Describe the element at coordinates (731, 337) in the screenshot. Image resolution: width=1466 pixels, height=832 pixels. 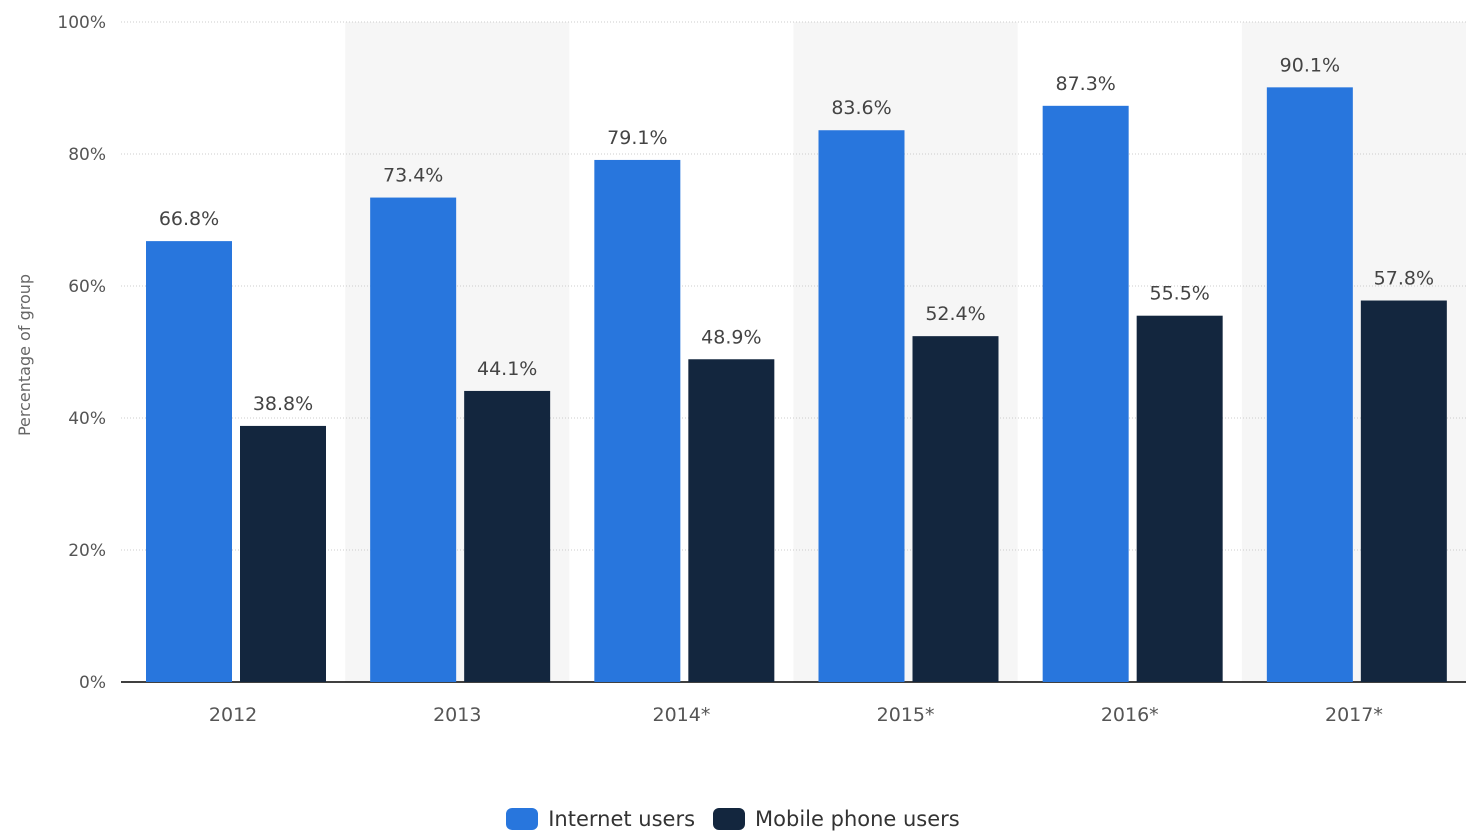
I see `data-label: 48.9%` at that location.